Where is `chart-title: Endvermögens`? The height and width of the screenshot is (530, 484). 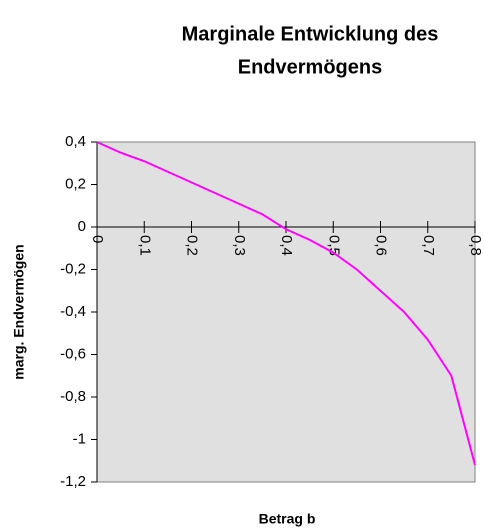
chart-title: Endvermögens is located at coordinates (310, 67).